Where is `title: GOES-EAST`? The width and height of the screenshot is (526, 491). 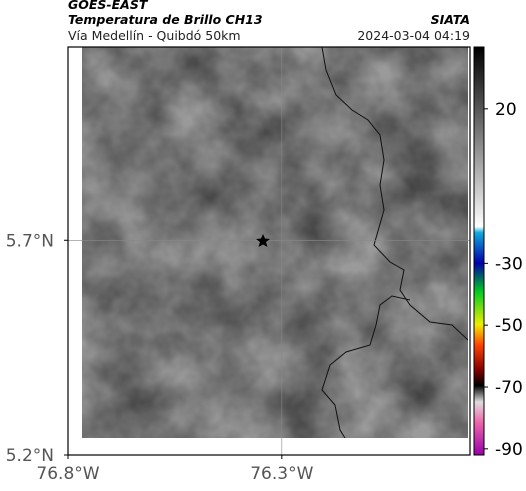 title: GOES-EAST is located at coordinates (108, 6).